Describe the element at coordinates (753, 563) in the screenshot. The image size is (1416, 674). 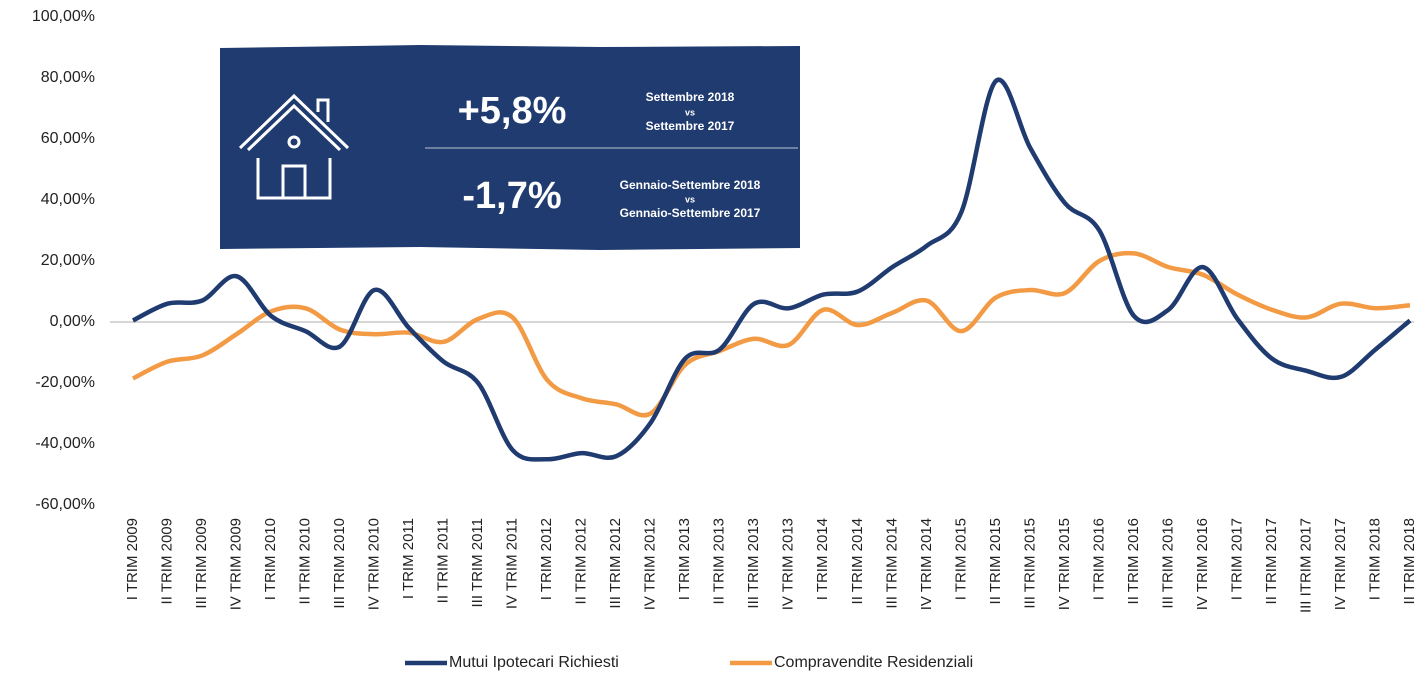
I see `x-tick-label: III TRIM 2013` at that location.